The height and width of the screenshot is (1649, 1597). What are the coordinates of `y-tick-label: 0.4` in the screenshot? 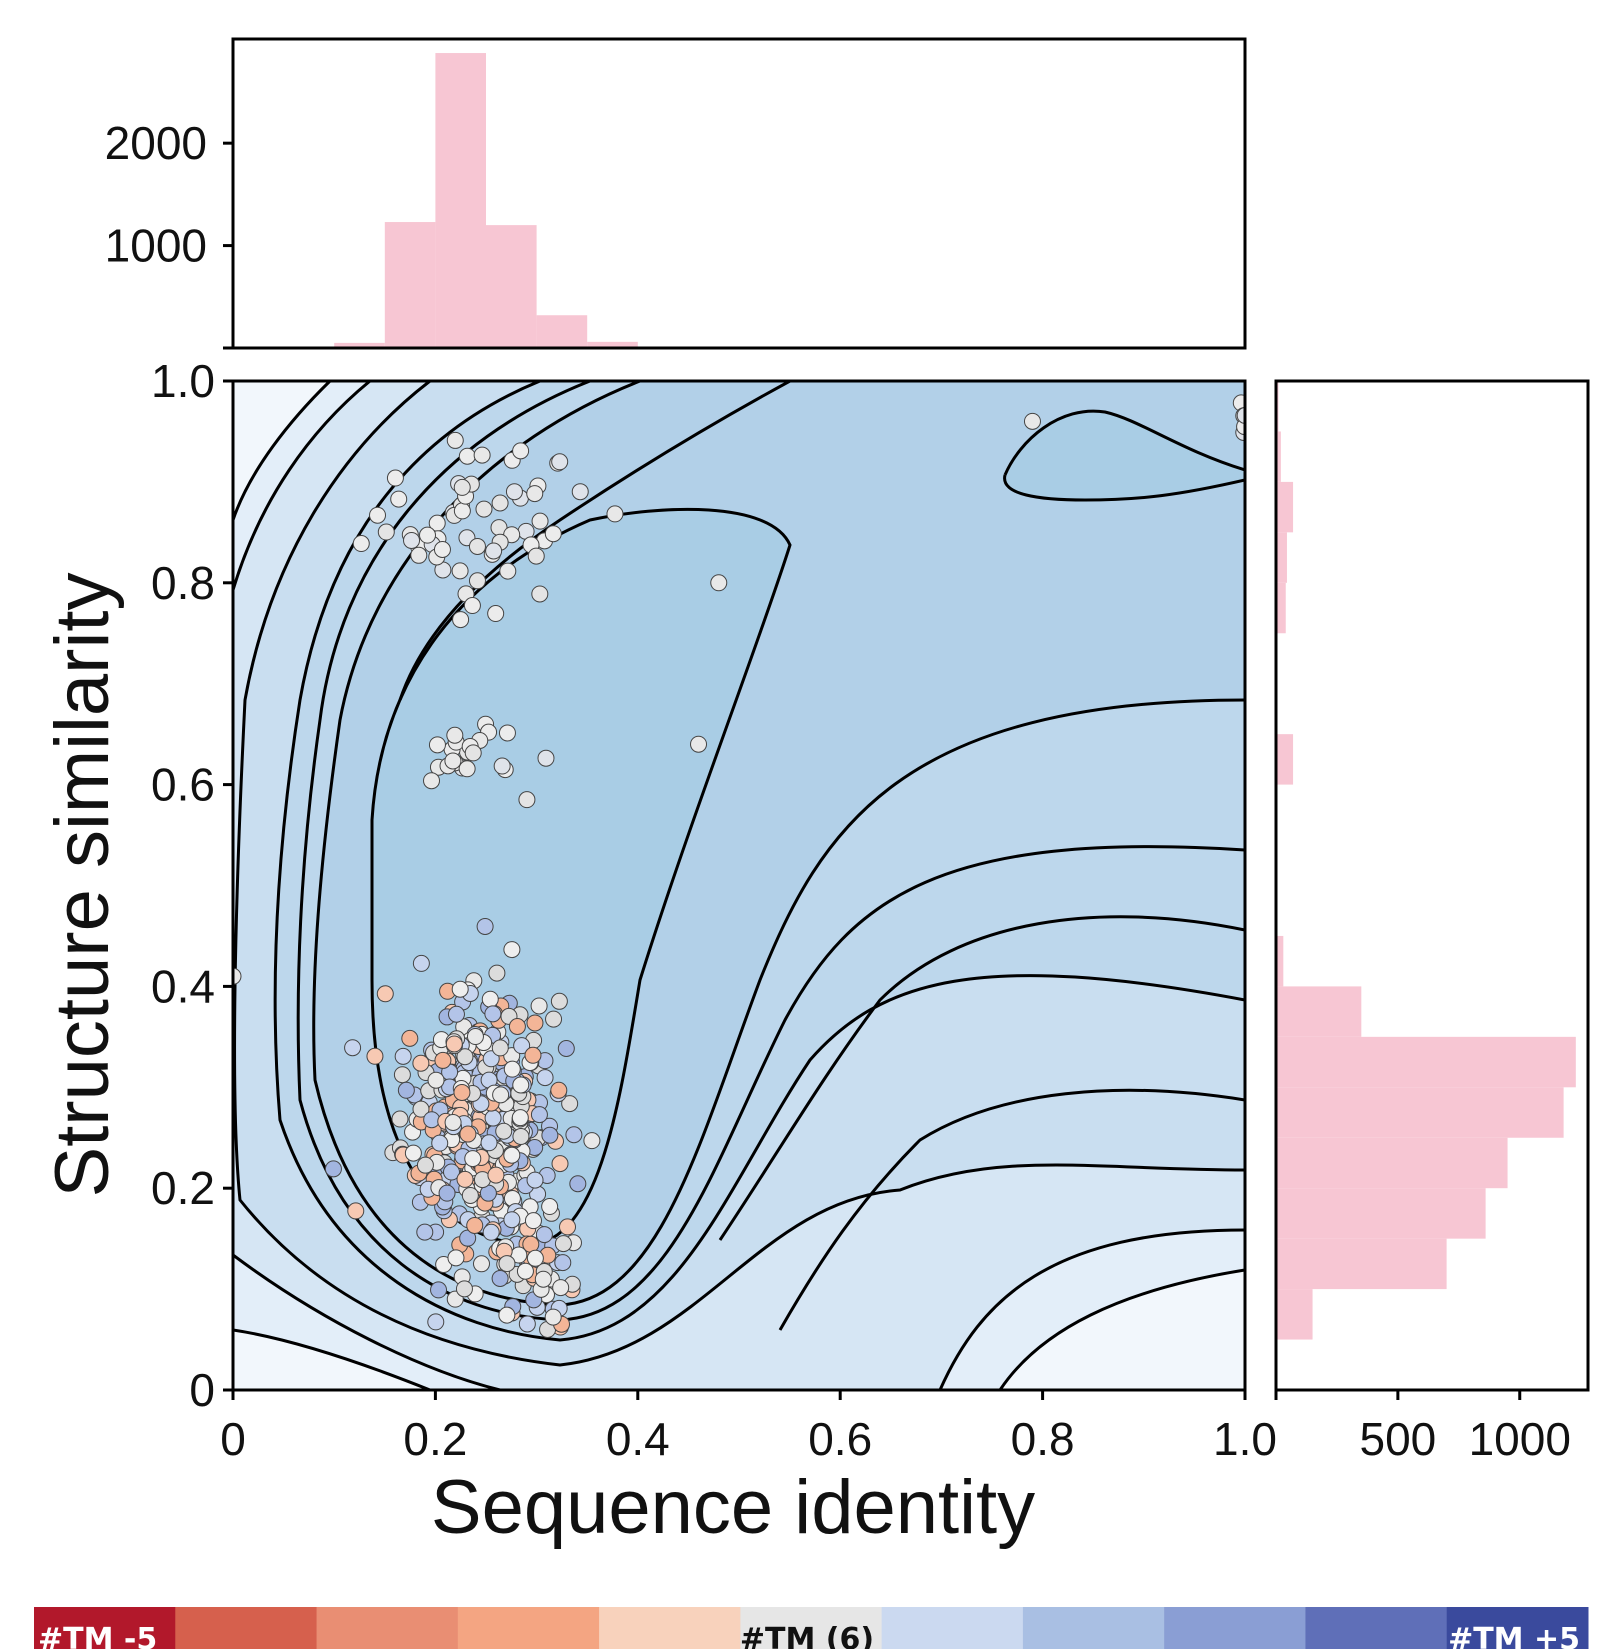 It's located at (183, 986).